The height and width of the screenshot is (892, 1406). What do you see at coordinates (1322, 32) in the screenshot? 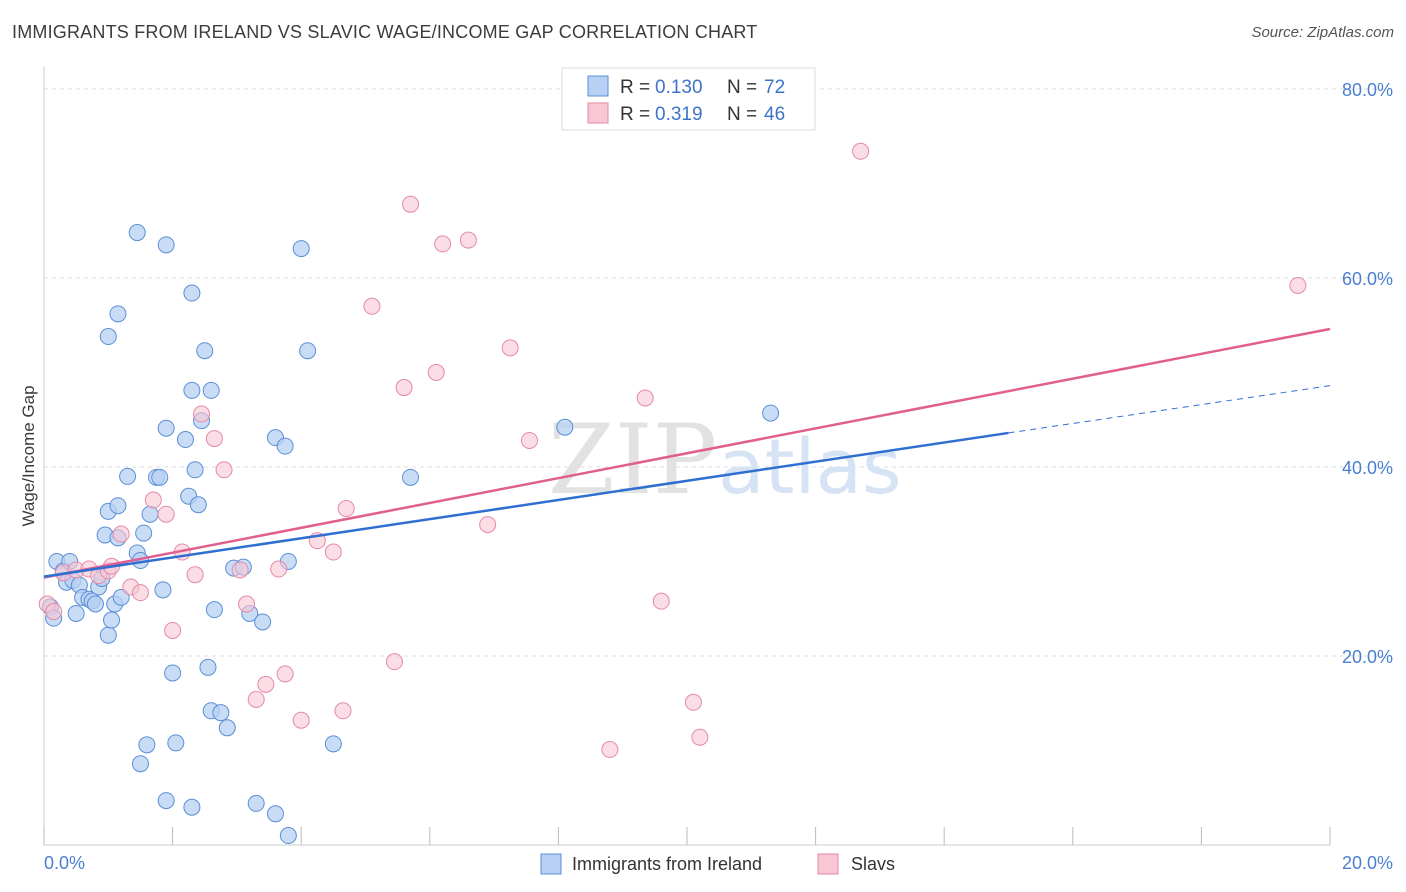
I see `source-credit: Source: ZipAtlas.com` at bounding box center [1322, 32].